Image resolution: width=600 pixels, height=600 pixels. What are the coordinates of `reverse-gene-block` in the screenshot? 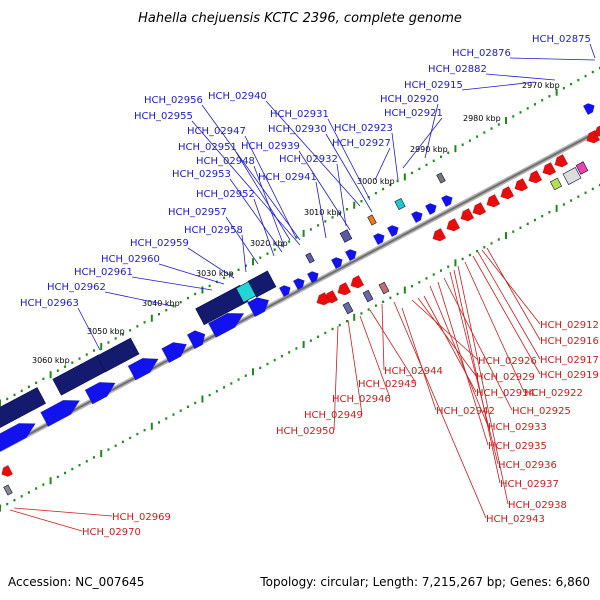 It's located at (384, 288).